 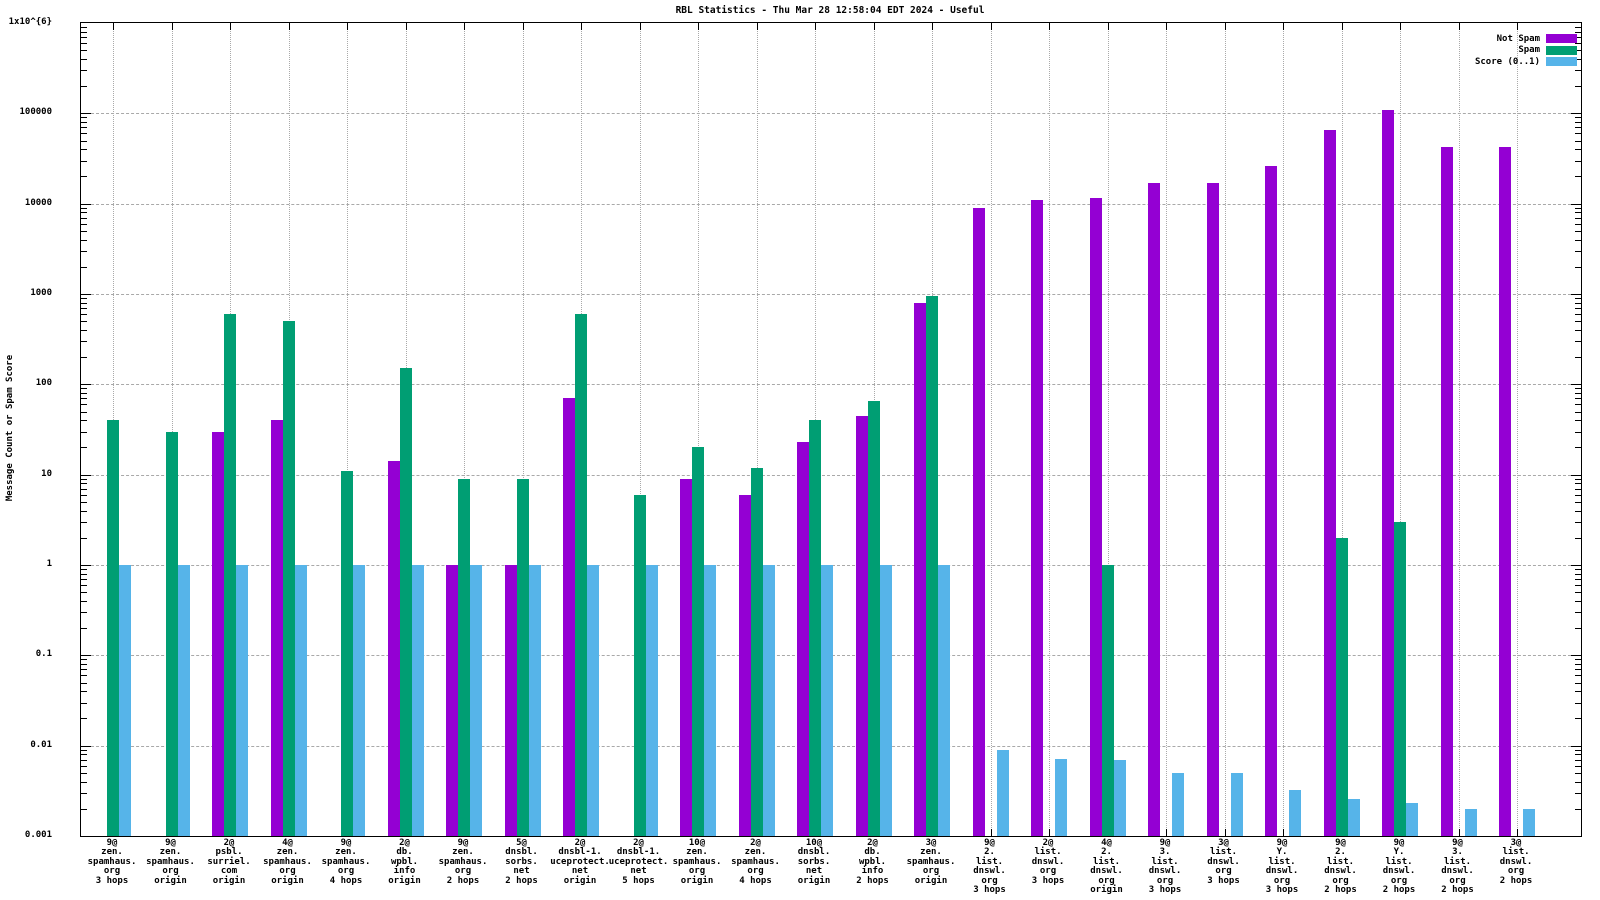 What do you see at coordinates (1457, 852) in the screenshot?
I see `x-category-label-line: 3.` at bounding box center [1457, 852].